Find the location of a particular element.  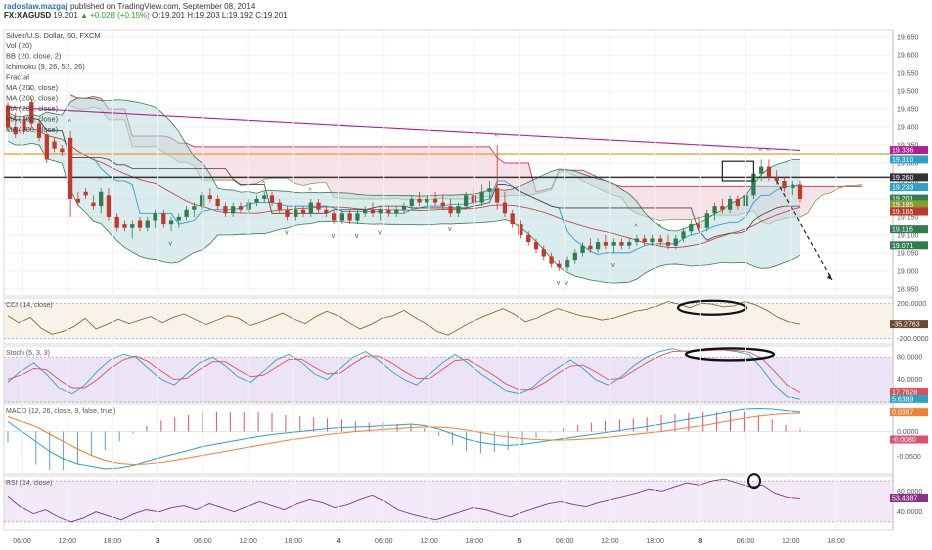

legend-entry-1: BB (20, close, 2) is located at coordinates (34, 56).